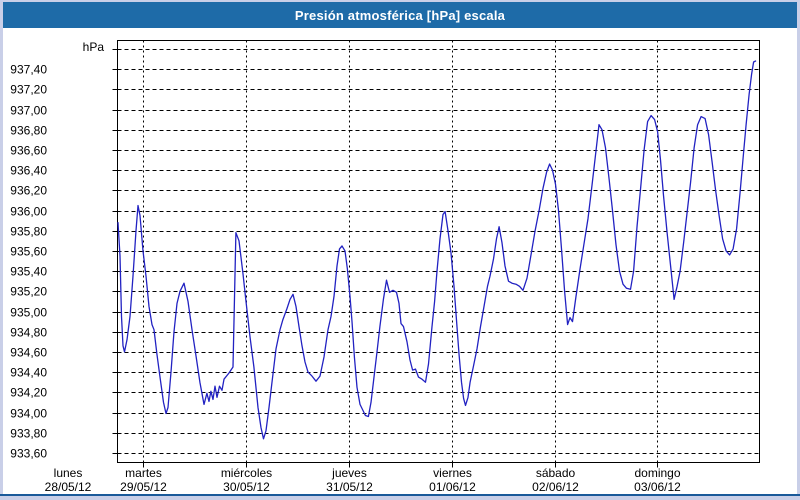  Describe the element at coordinates (143, 487) in the screenshot. I see `x-date-label: 29/05/12` at that location.